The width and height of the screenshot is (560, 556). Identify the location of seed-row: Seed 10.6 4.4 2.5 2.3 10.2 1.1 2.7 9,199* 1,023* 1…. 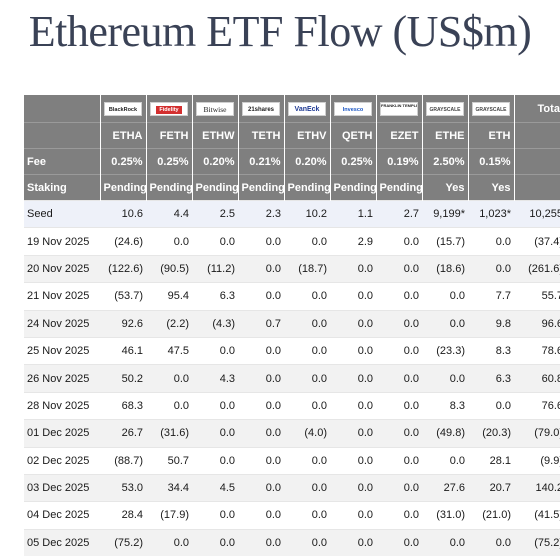
(292, 213).